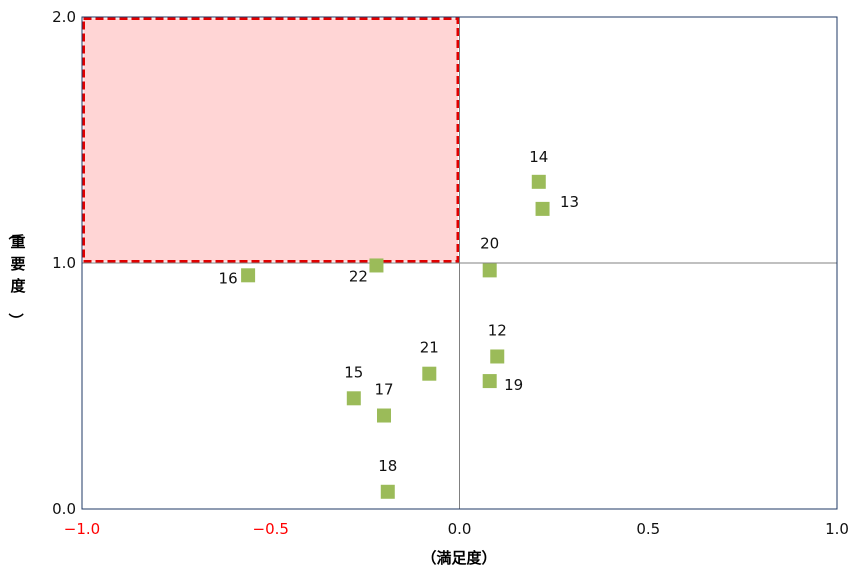 This screenshot has width=851, height=571. What do you see at coordinates (458, 558) in the screenshot?
I see `x-axis-title: （満足度）` at bounding box center [458, 558].